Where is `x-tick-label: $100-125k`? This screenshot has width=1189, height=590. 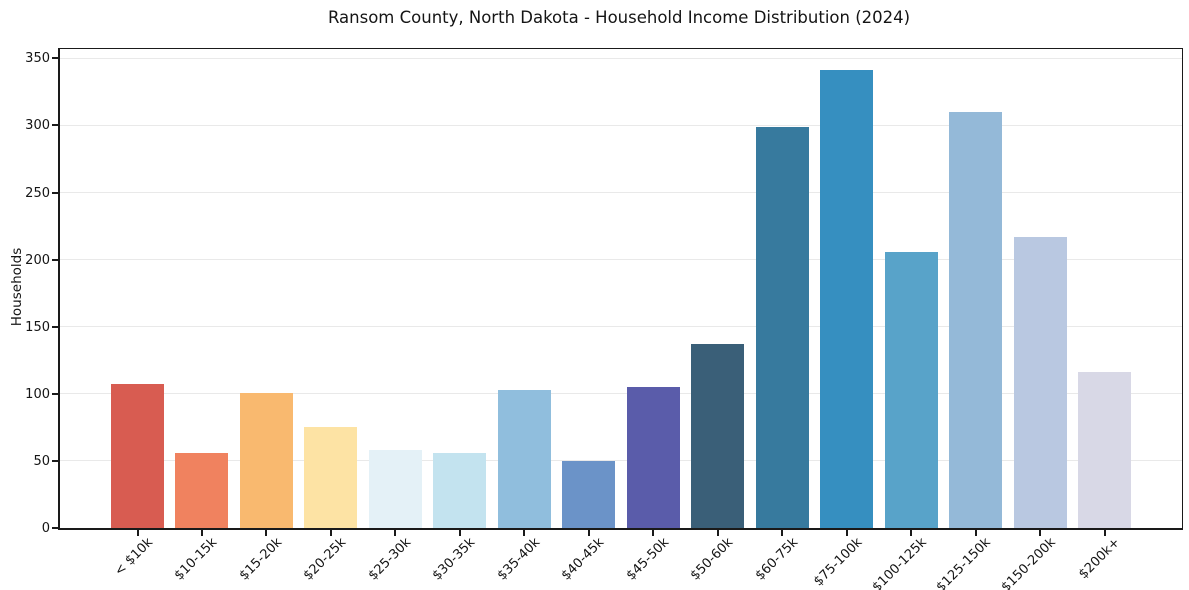
x-tick-label: $100-125k is located at coordinates (899, 562).